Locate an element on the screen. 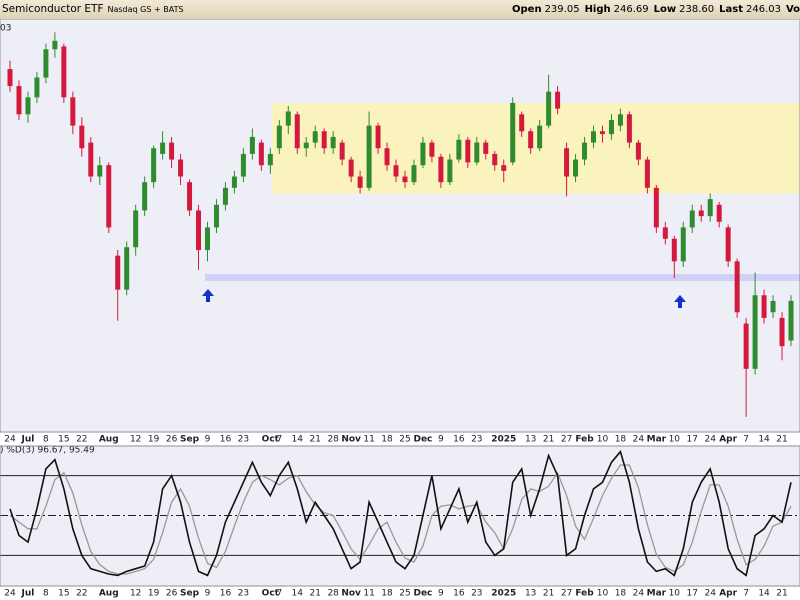 This screenshot has height=600, width=800. x-tick-label: 15 is located at coordinates (63, 440).